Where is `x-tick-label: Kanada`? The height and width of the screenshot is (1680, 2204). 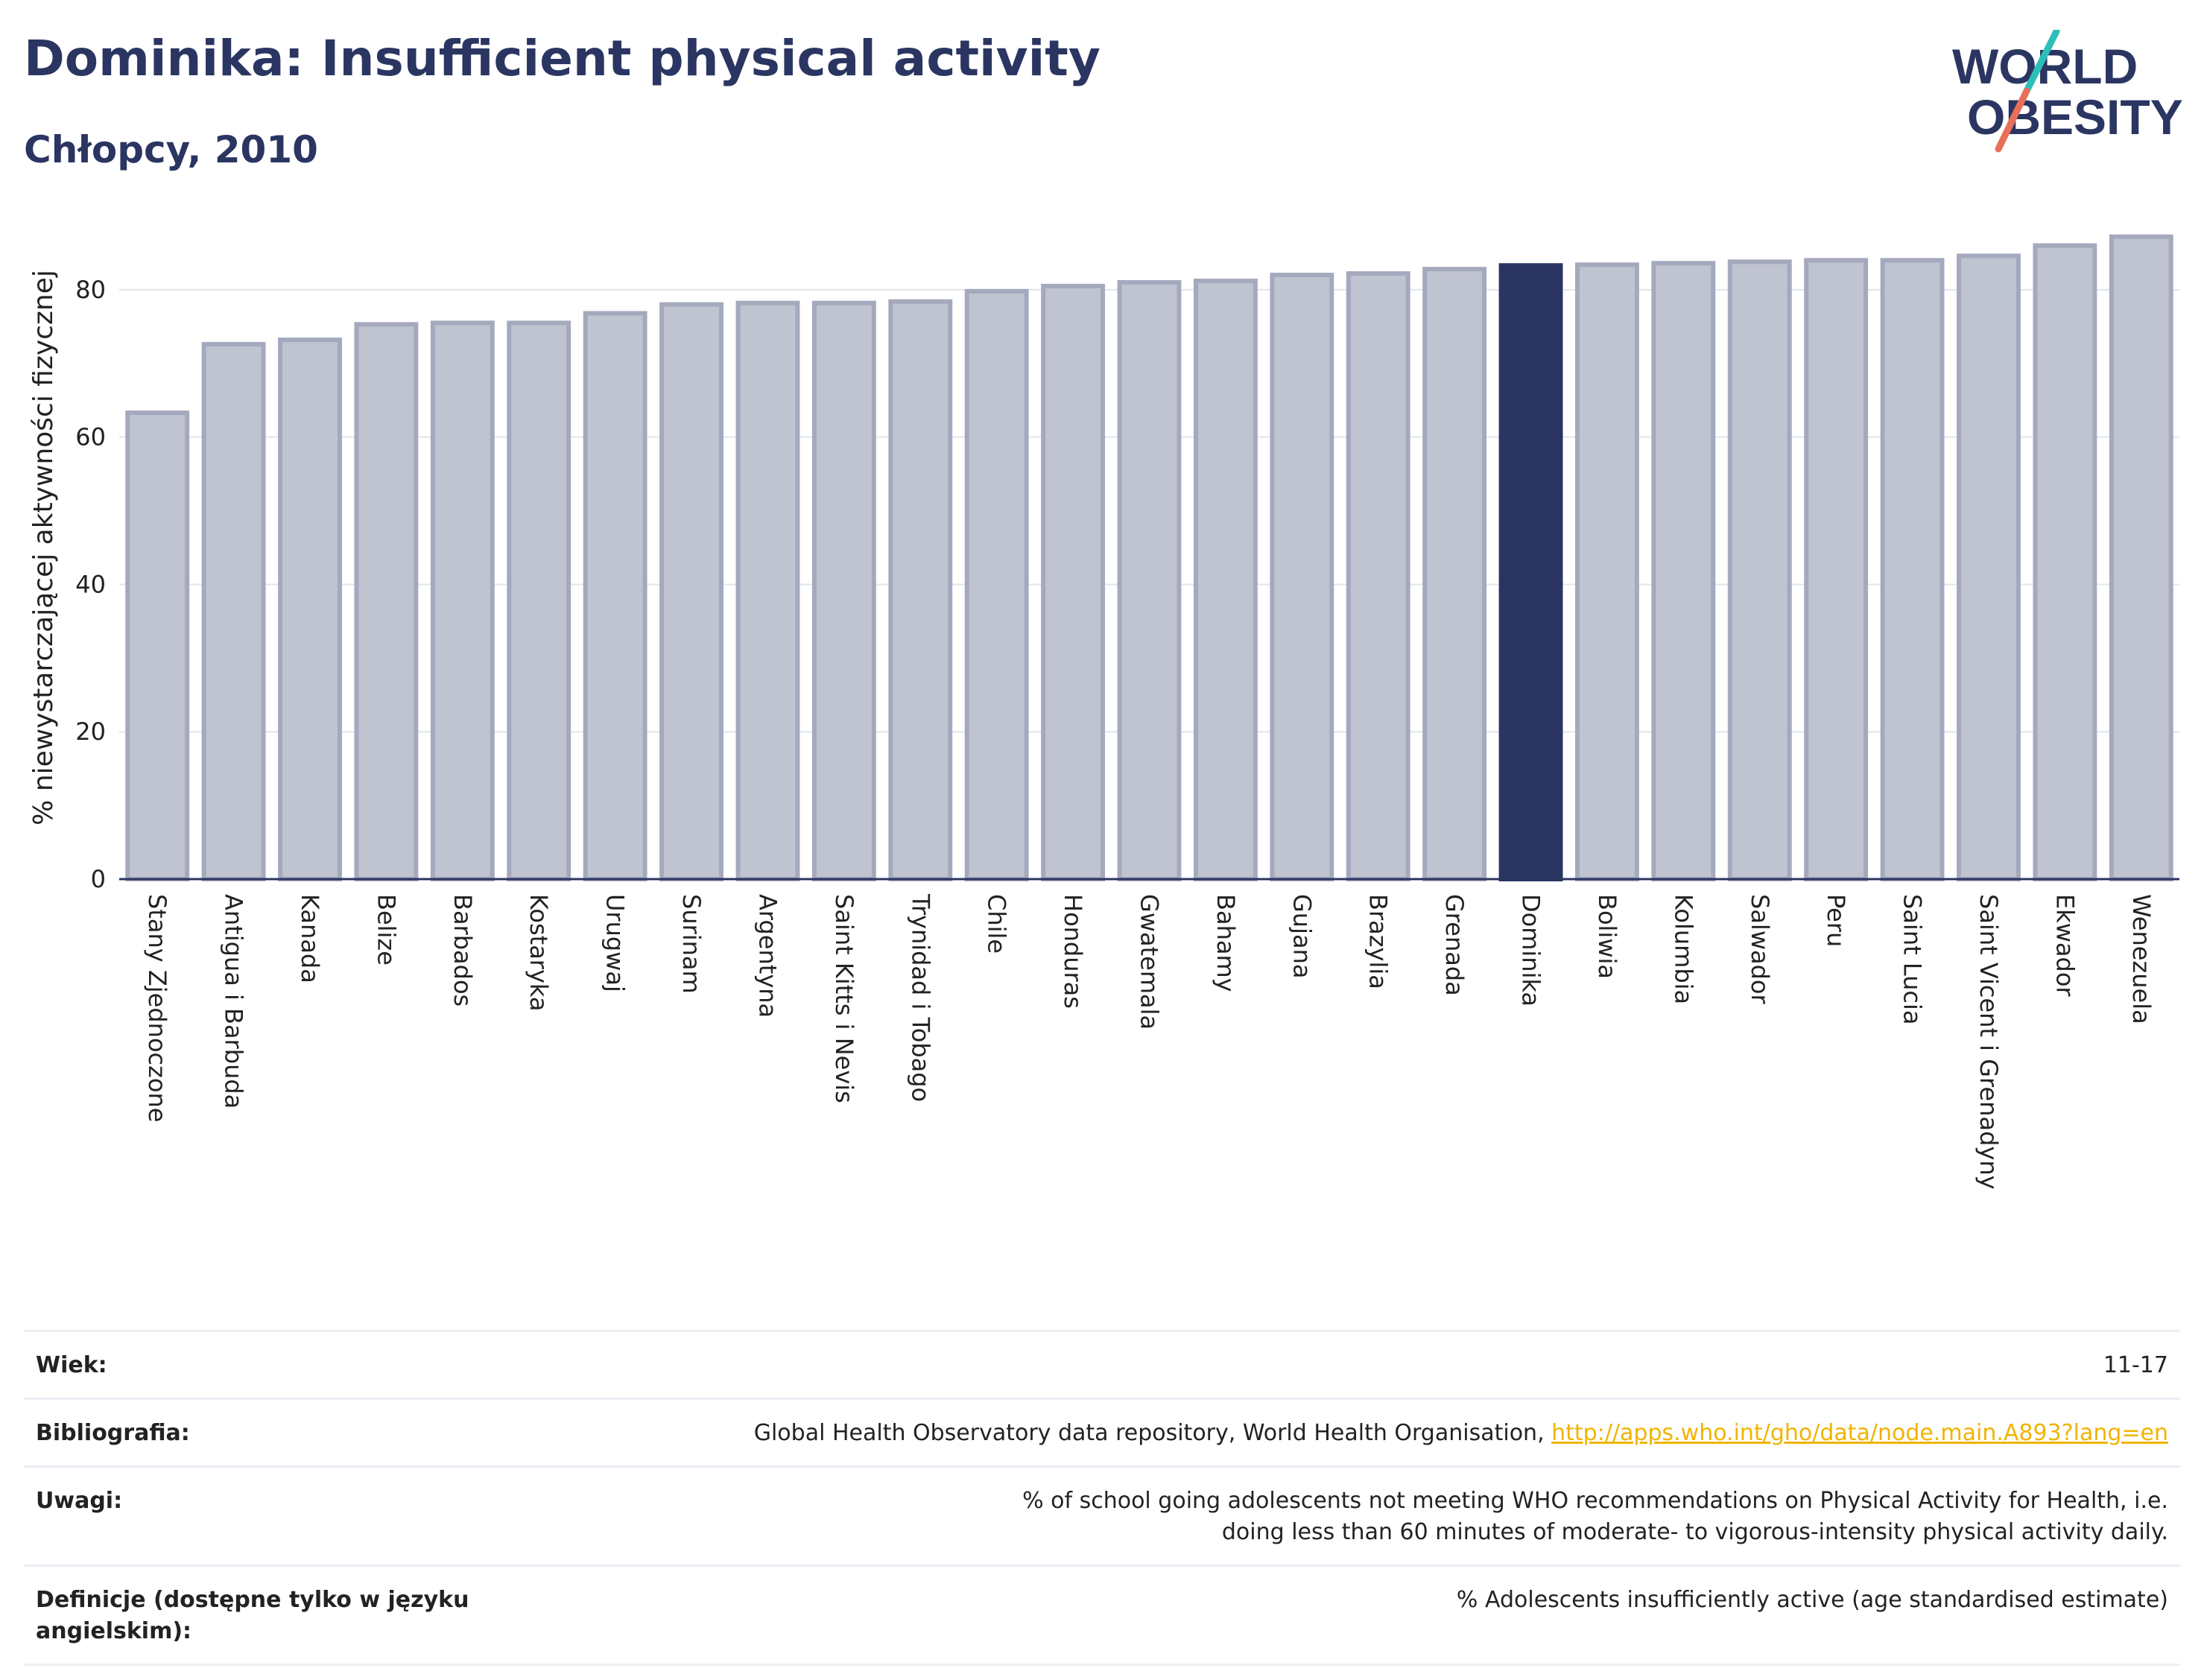 x-tick-label: Kanada is located at coordinates (310, 938).